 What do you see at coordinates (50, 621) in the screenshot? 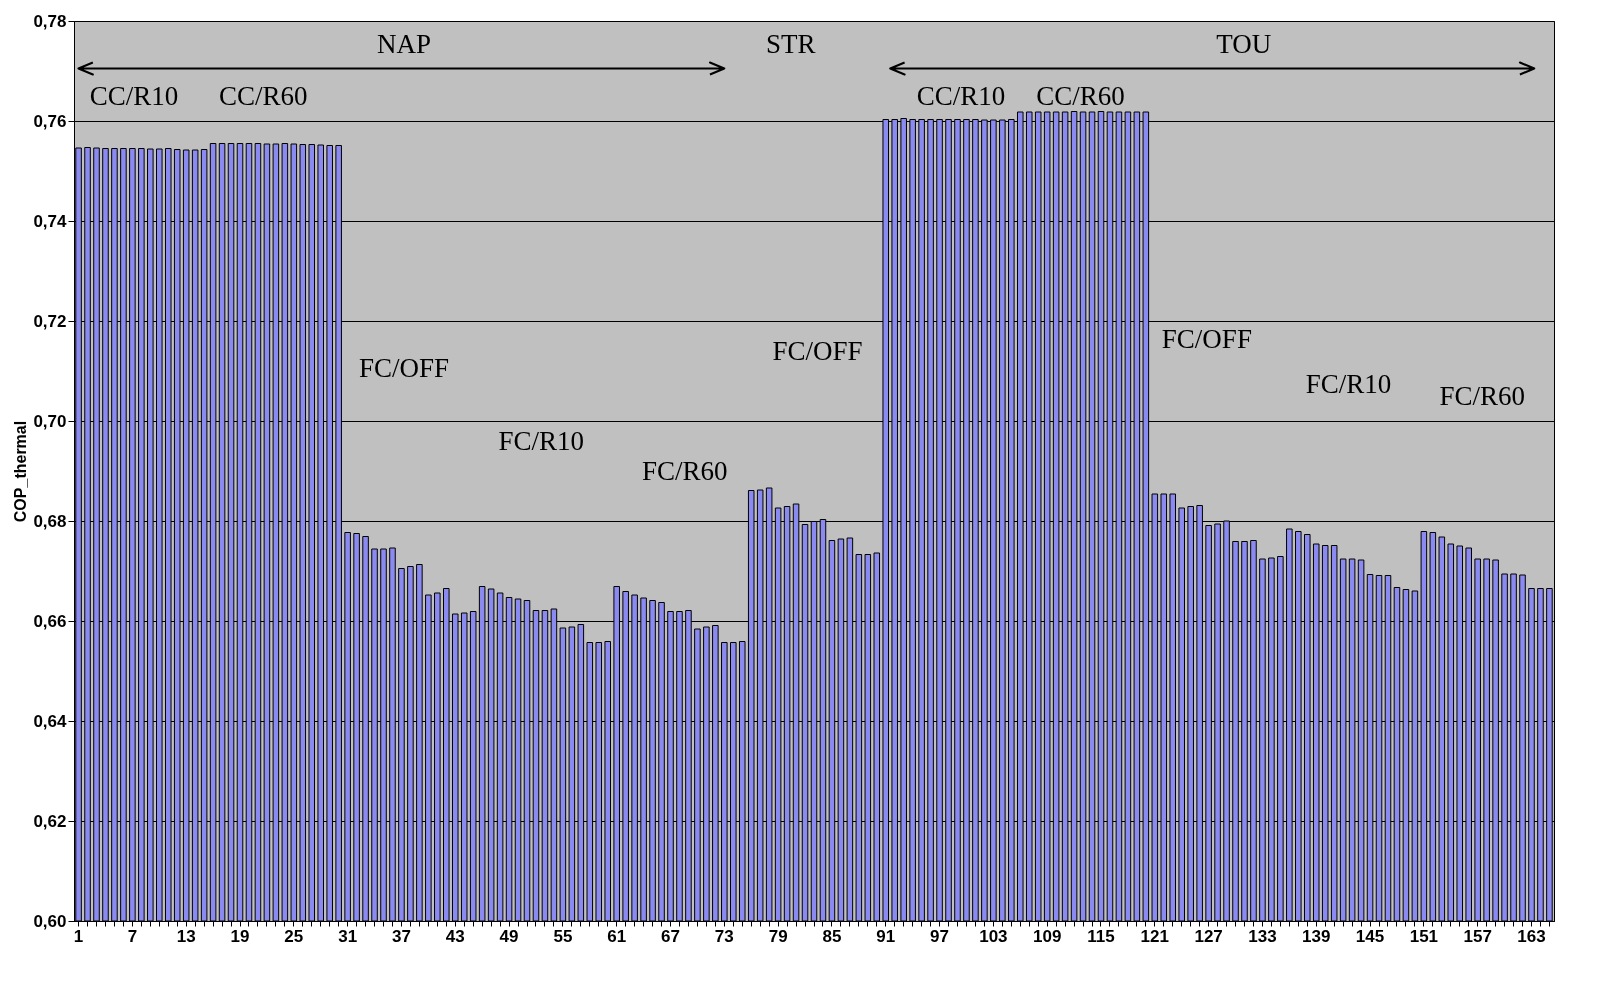
I see `y-tick-label: 0,66` at bounding box center [50, 621].